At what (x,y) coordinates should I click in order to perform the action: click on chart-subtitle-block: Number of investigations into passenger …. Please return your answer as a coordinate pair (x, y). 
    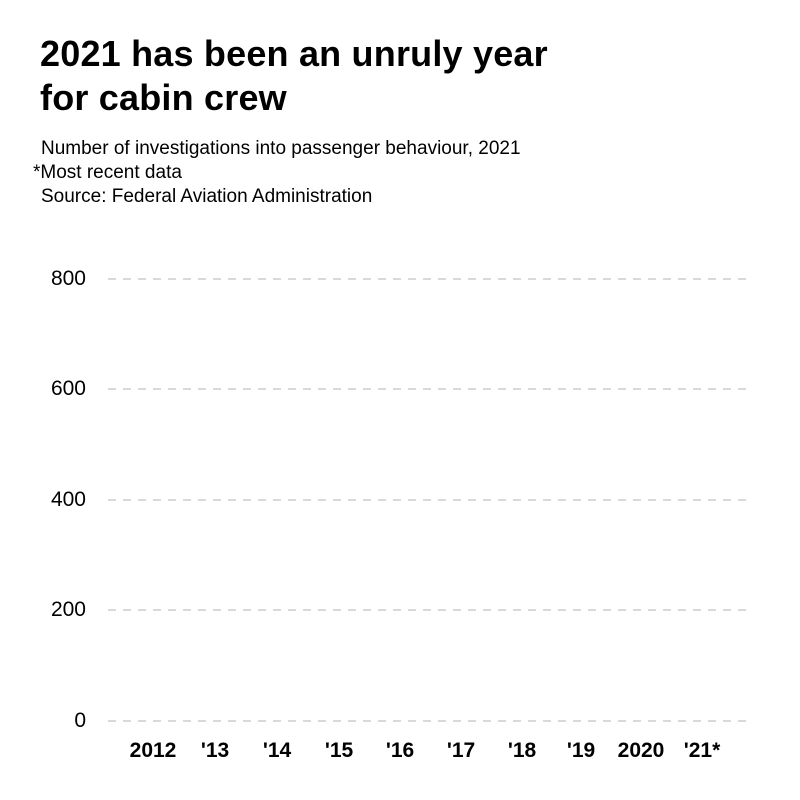
    Looking at the image, I should click on (277, 173).